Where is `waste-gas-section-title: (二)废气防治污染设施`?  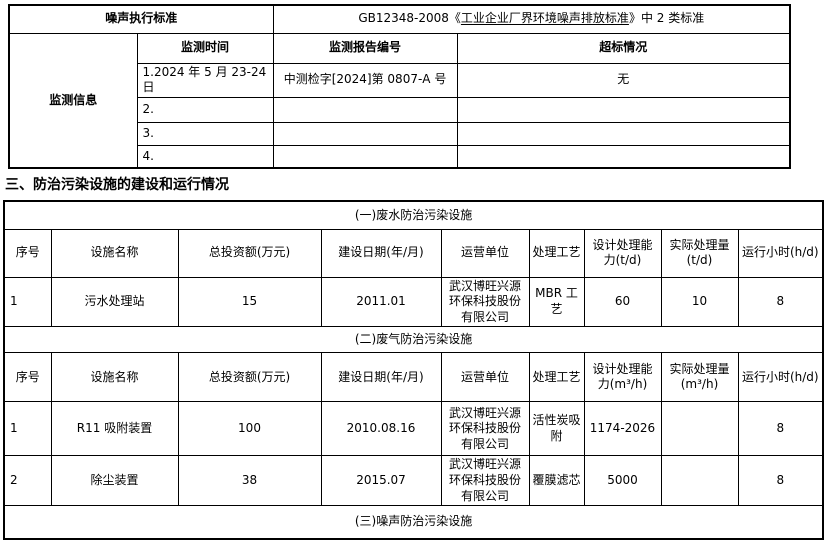
waste-gas-section-title: (二)废气防治污染设施 is located at coordinates (413, 340).